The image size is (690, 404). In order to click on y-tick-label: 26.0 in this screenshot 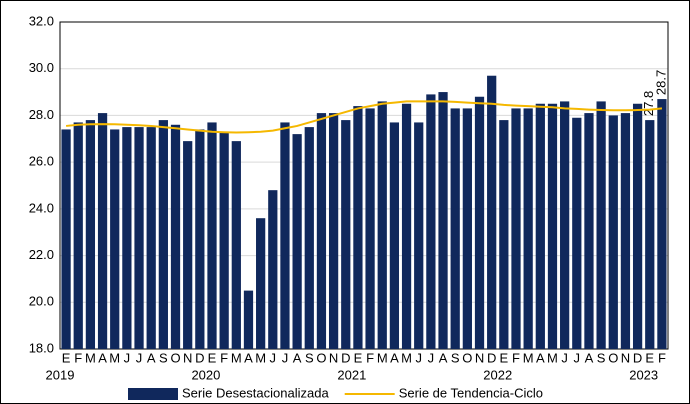, I will do `click(41, 161)`.